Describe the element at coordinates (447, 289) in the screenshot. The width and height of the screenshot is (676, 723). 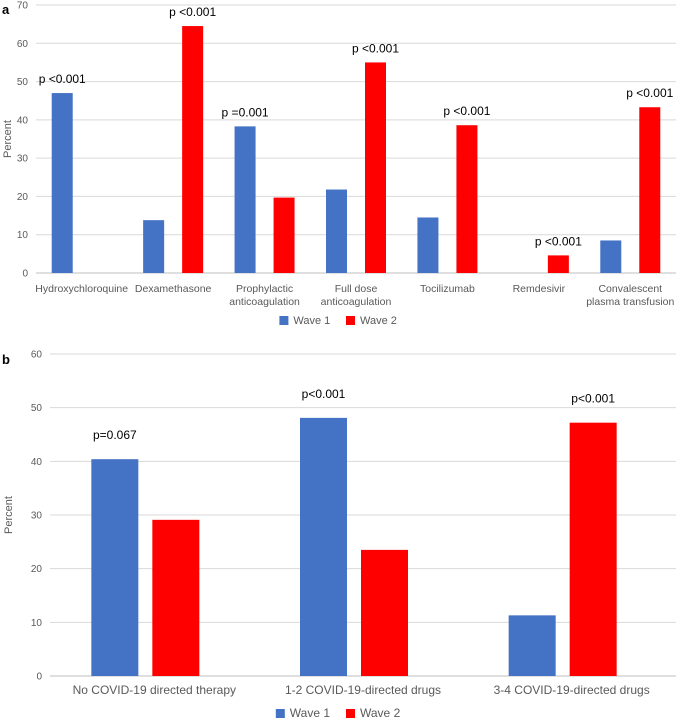
I see `category-label: Tocilizumab` at that location.